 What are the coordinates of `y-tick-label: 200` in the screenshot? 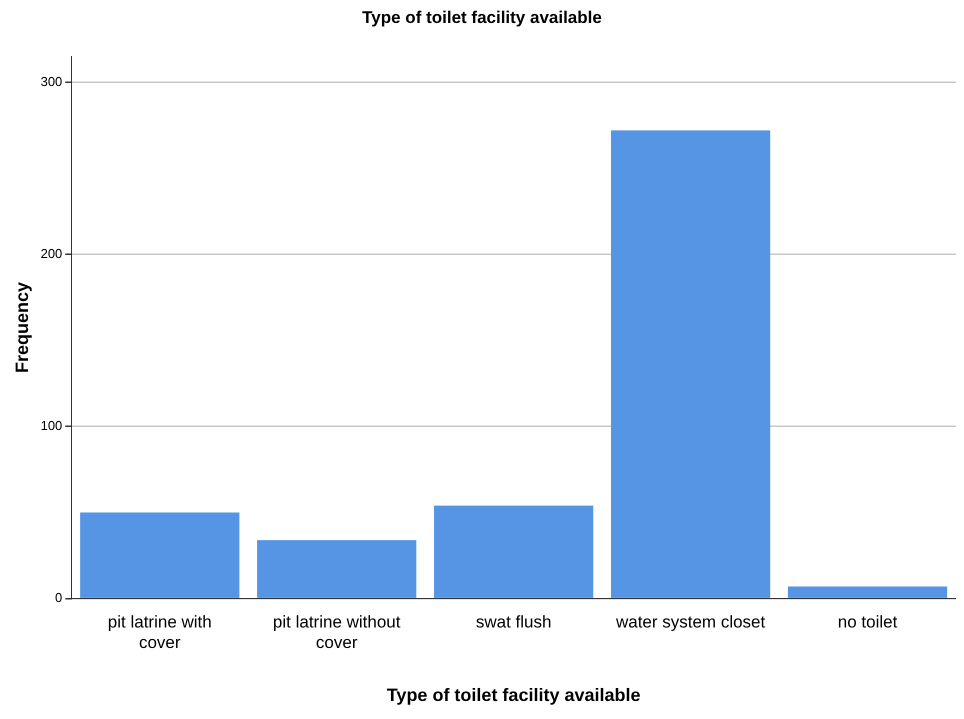 It's located at (51, 253).